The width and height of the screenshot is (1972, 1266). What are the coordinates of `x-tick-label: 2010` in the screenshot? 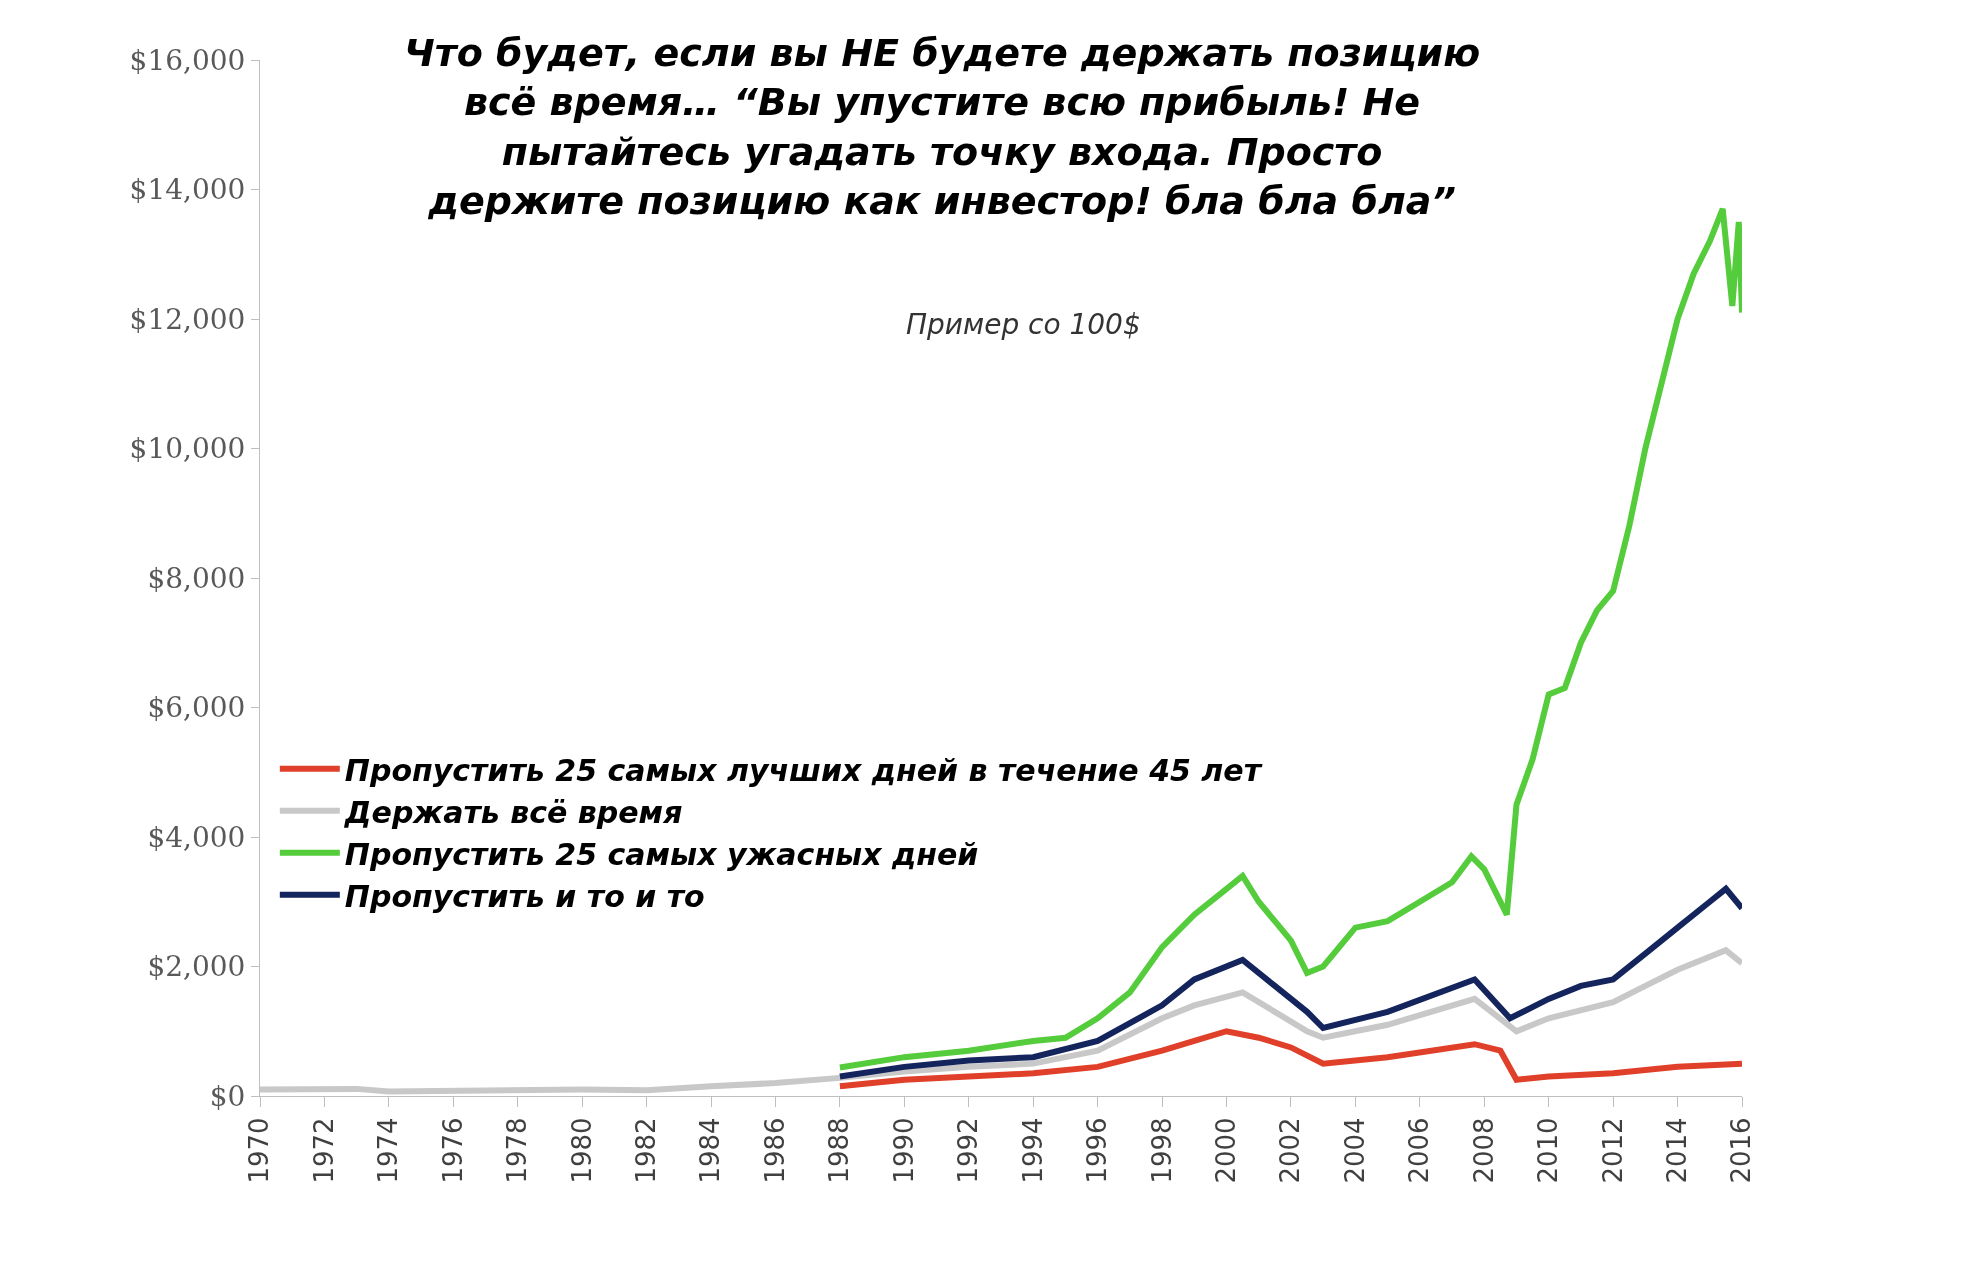 It's located at (1548, 1150).